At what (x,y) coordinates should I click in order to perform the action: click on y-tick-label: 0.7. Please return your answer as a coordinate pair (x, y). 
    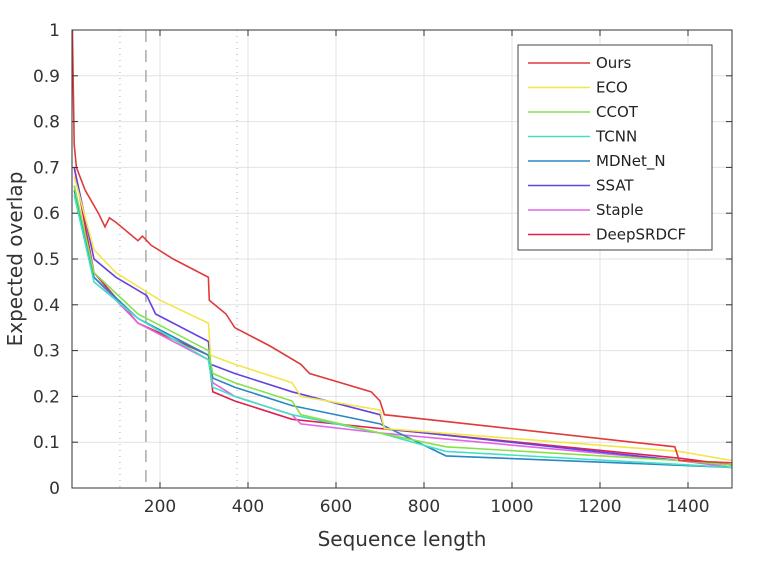
    Looking at the image, I should click on (46, 168).